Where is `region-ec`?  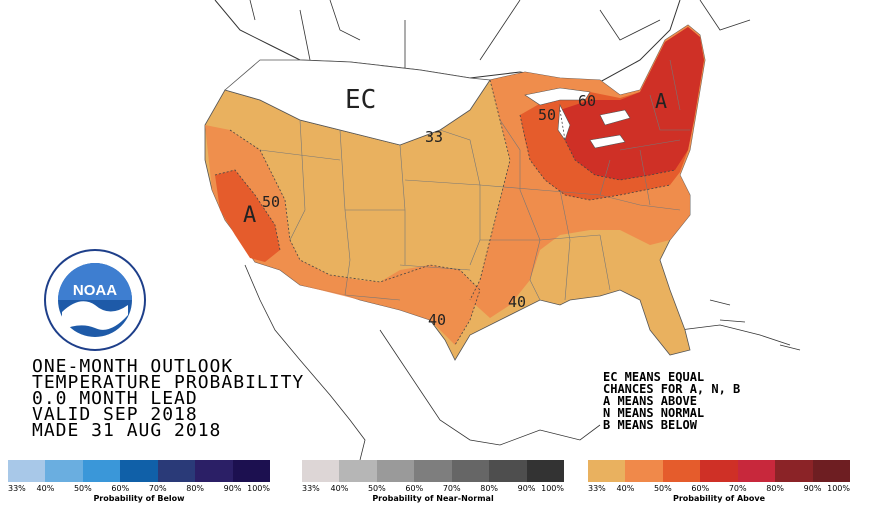 region-ec is located at coordinates (357, 102).